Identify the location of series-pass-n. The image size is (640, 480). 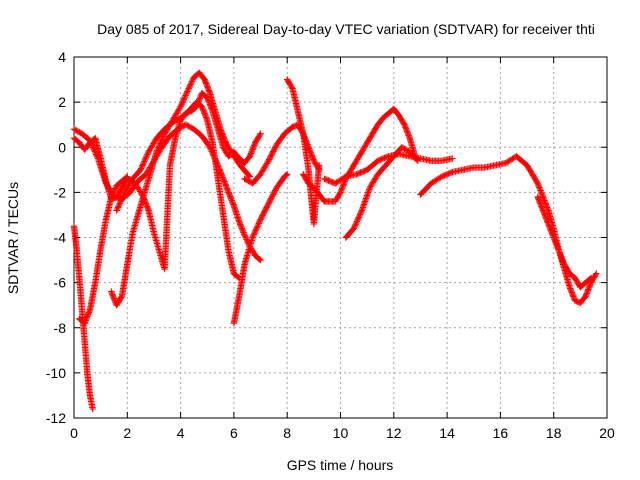
(564, 242).